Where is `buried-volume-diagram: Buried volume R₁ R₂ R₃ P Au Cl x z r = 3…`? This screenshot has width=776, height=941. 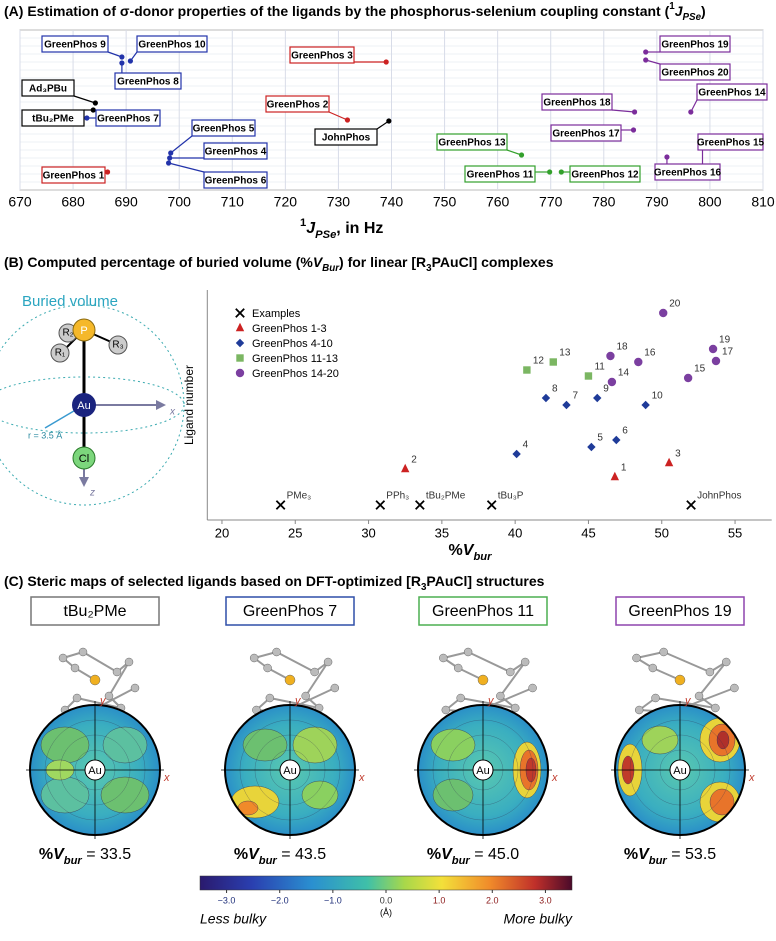 buried-volume-diagram: Buried volume R₁ R₂ R₃ P Au Cl x z r = 3… is located at coordinates (92, 399).